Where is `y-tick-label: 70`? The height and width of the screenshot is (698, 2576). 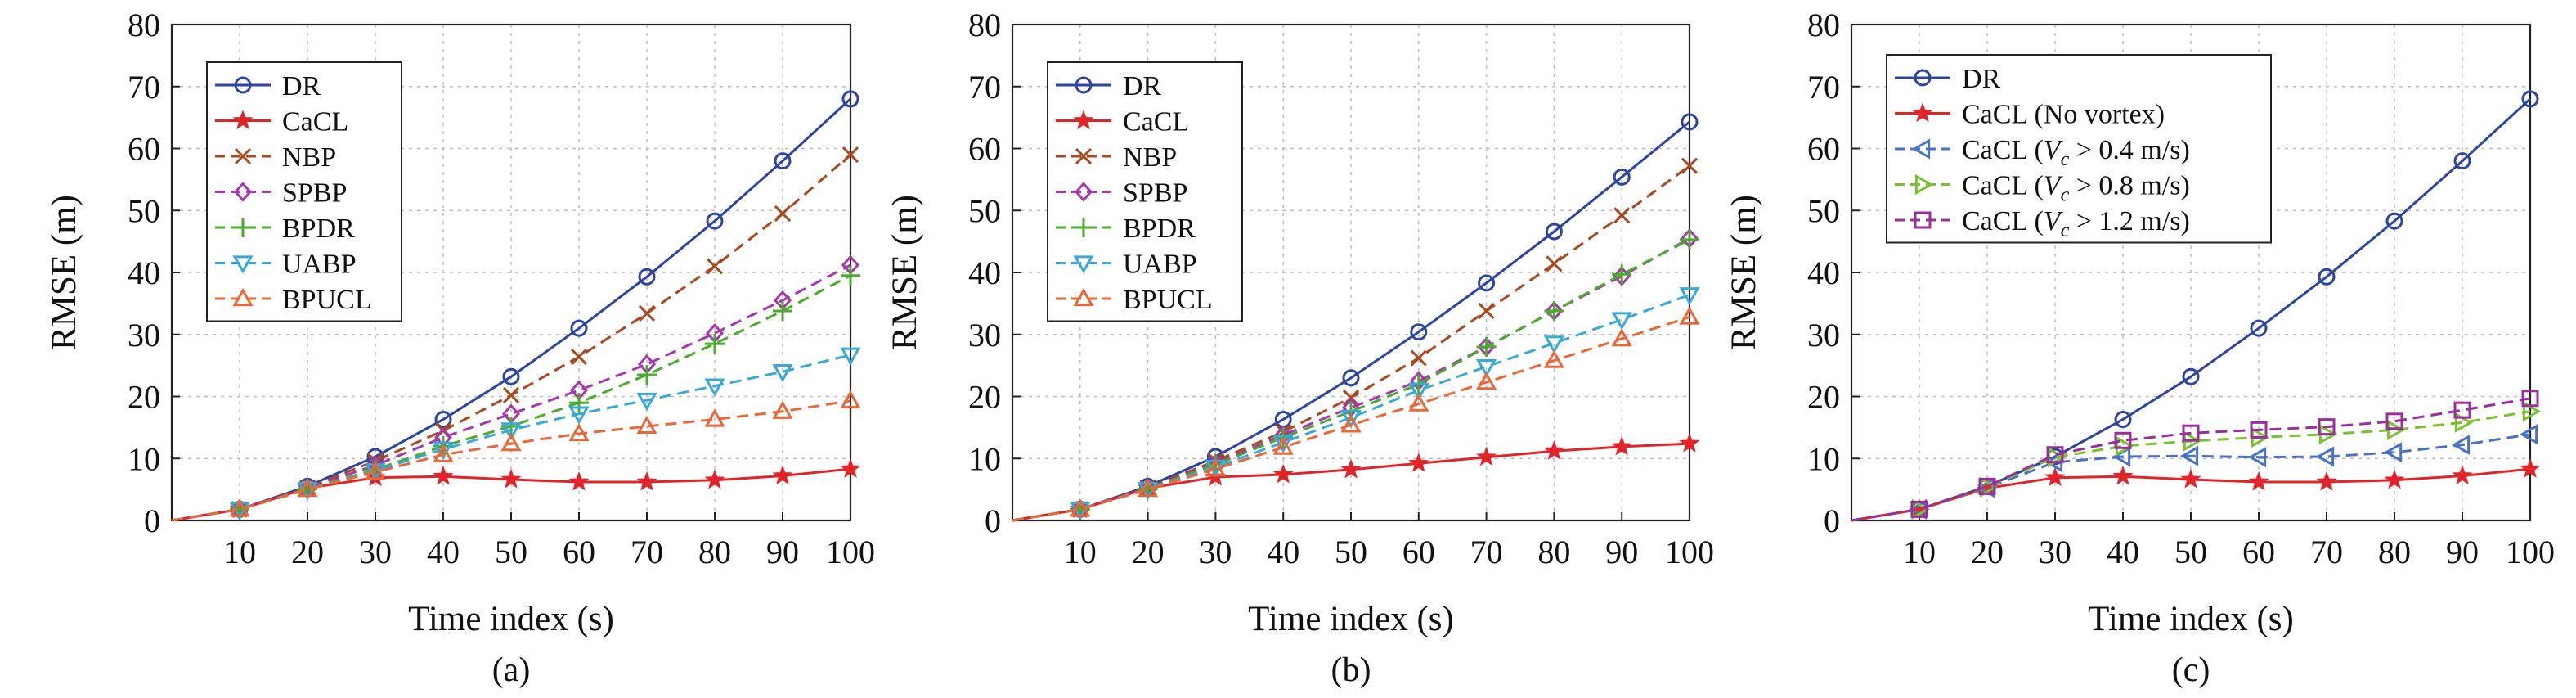
y-tick-label: 70 is located at coordinates (1824, 87).